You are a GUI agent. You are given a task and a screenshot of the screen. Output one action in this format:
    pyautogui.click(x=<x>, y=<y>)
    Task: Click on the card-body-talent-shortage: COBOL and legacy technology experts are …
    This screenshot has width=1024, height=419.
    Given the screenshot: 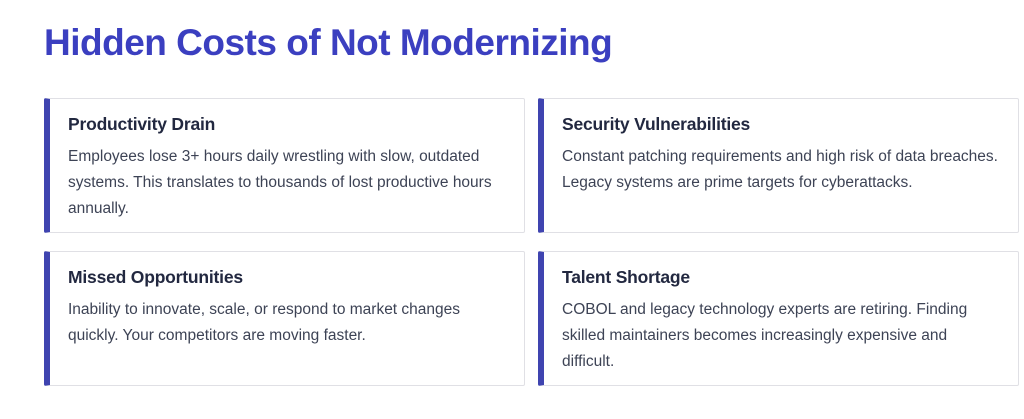 What is the action you would take?
    pyautogui.click(x=765, y=335)
    